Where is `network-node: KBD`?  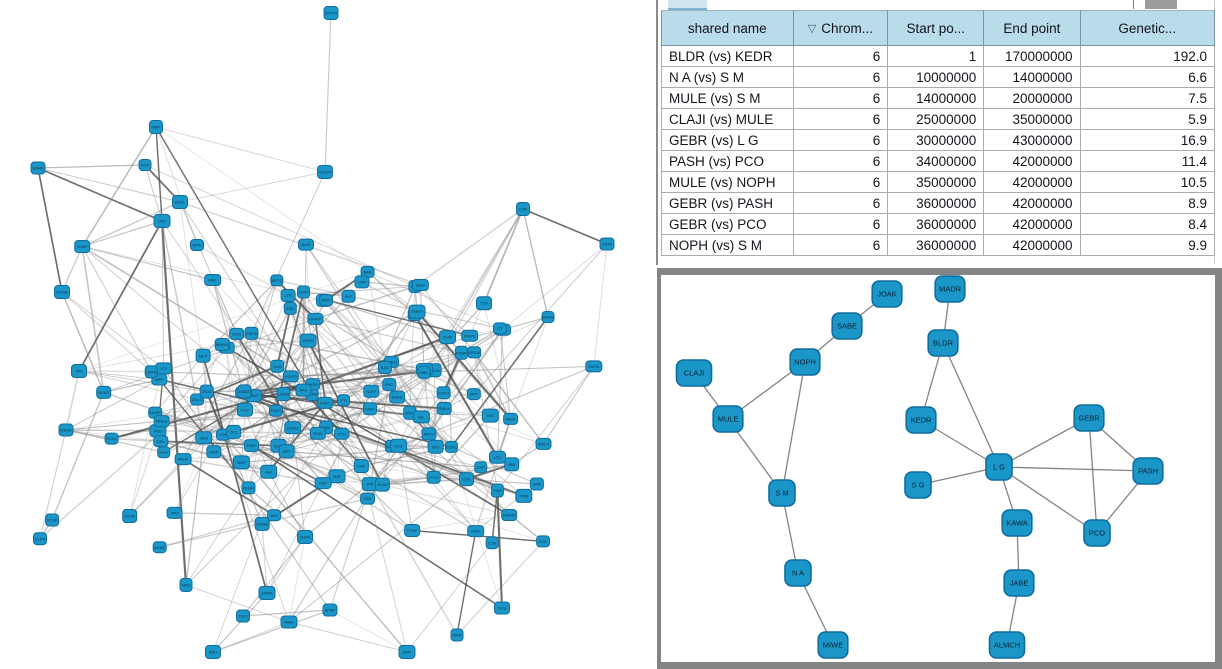 network-node: KBD is located at coordinates (290, 308).